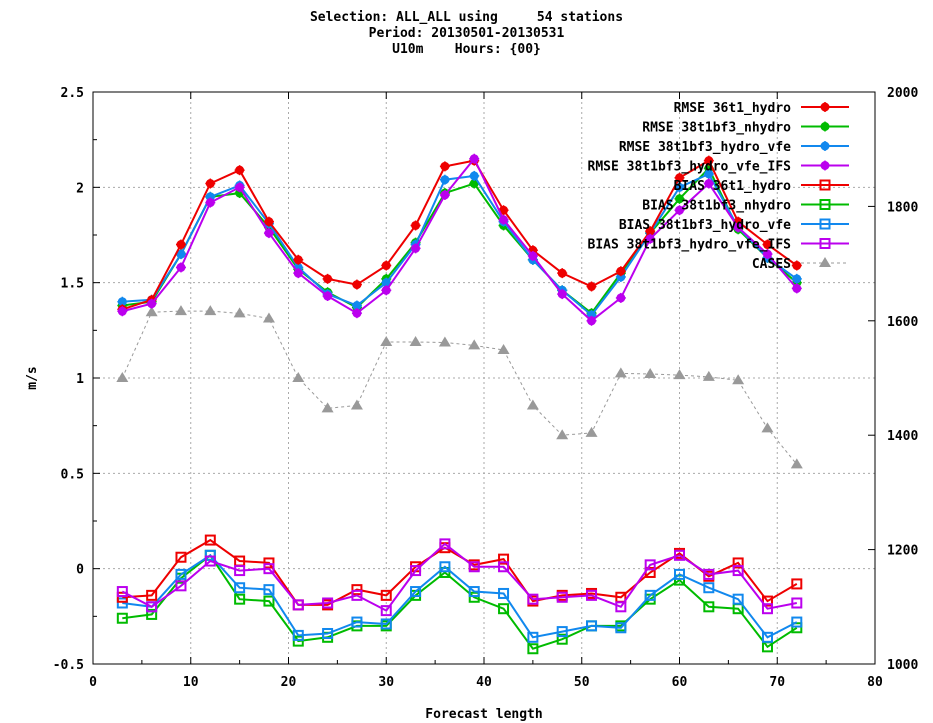 The width and height of the screenshot is (933, 723). Describe the element at coordinates (466, 33) in the screenshot. I see `chart-title-line-2: Period: 20130501-20130531` at that location.